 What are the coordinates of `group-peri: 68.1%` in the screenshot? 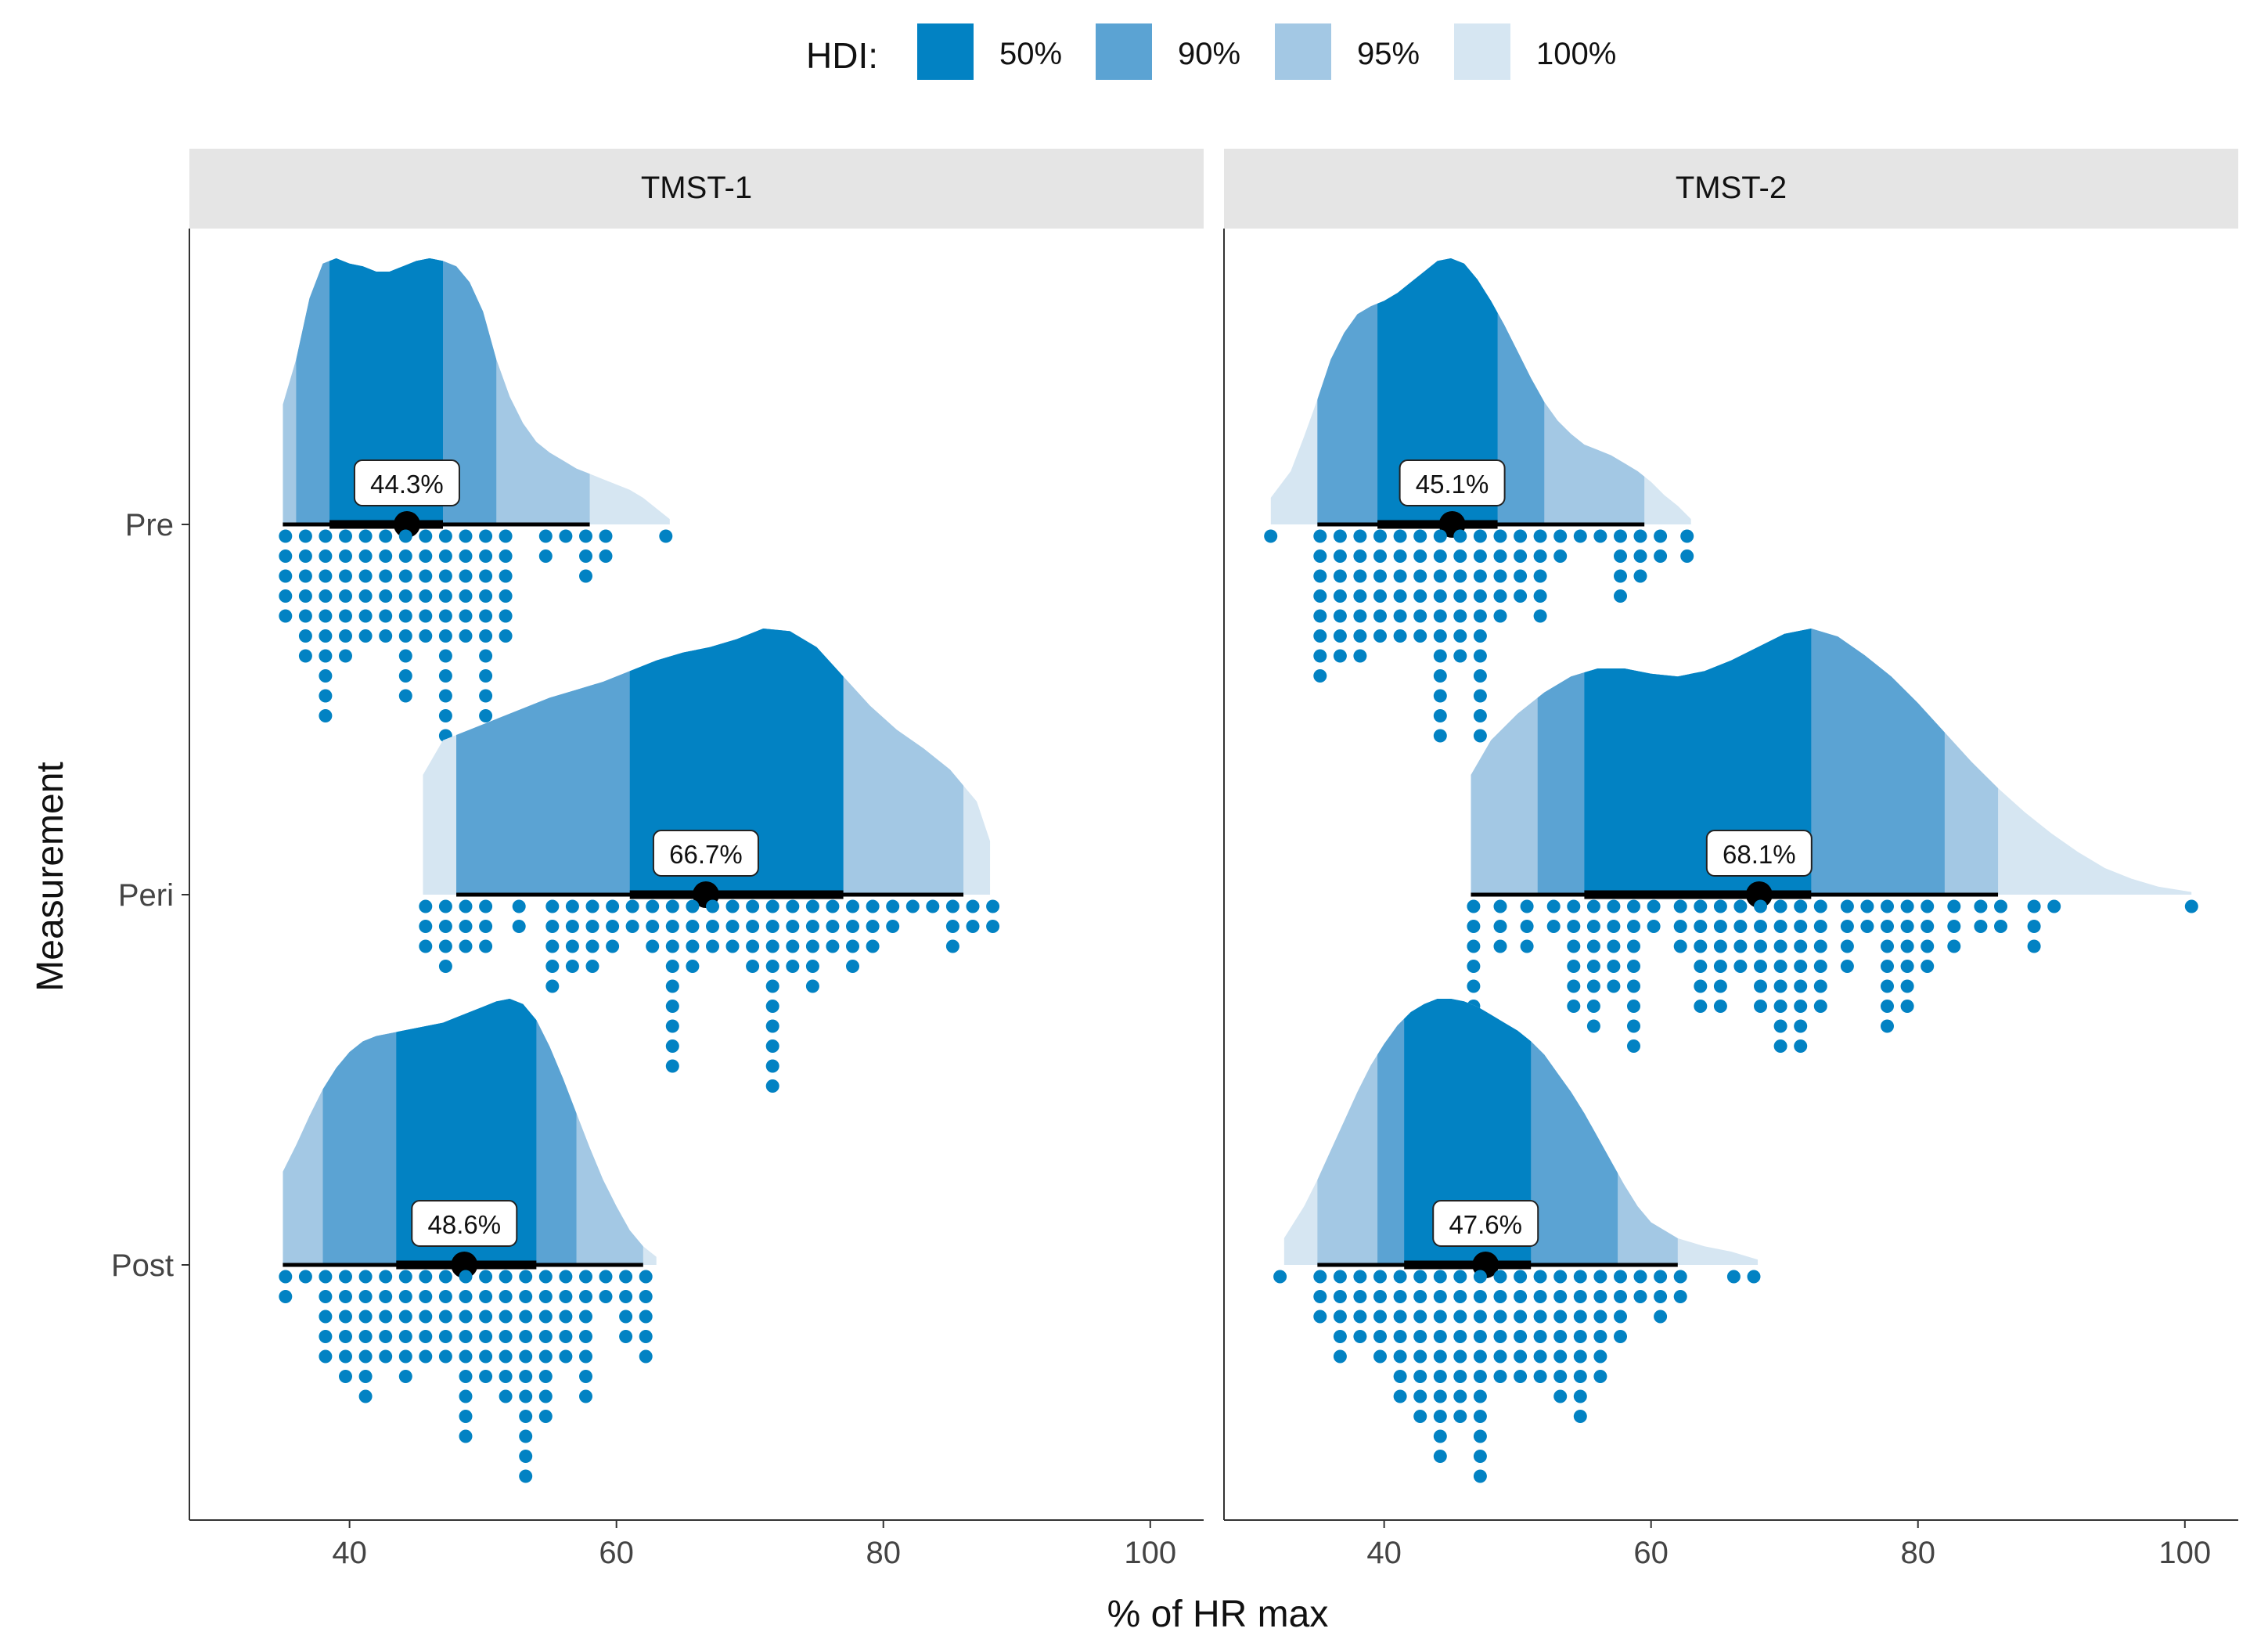 It's located at (1832, 841).